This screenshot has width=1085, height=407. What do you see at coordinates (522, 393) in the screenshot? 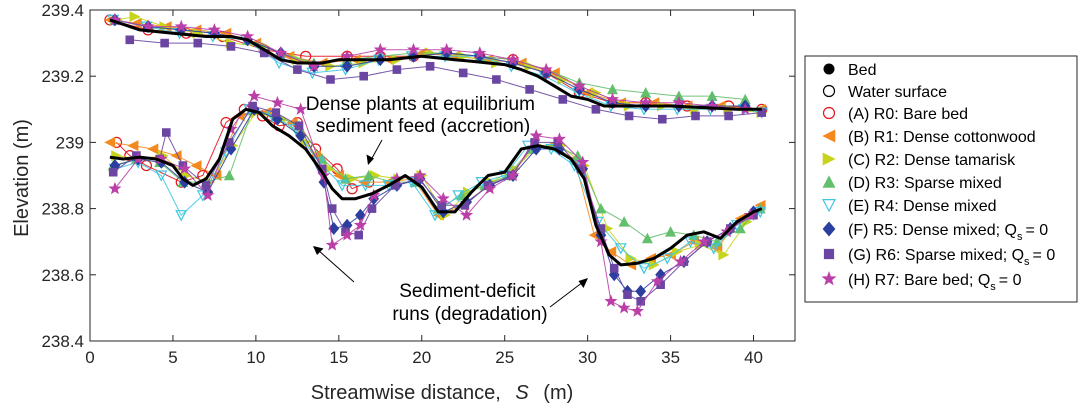
I see `x-axis-label-symbol: S` at bounding box center [522, 393].